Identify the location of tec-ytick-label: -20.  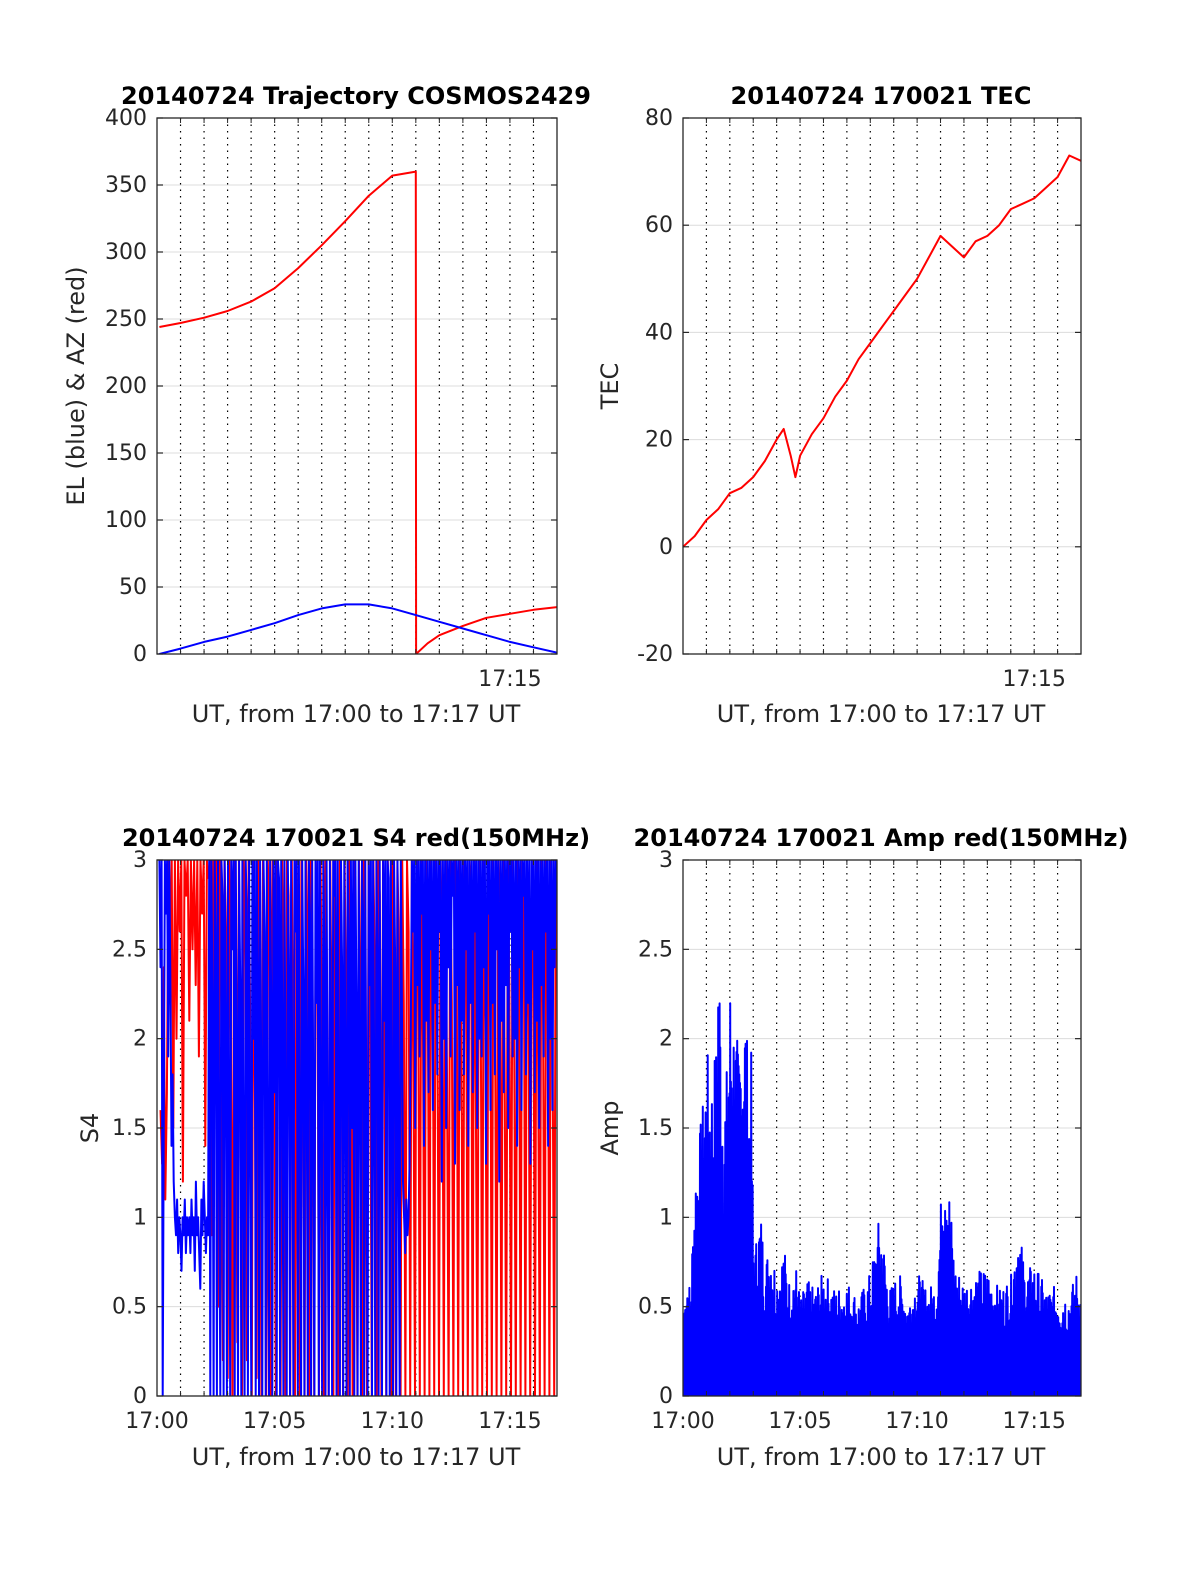
(655, 654).